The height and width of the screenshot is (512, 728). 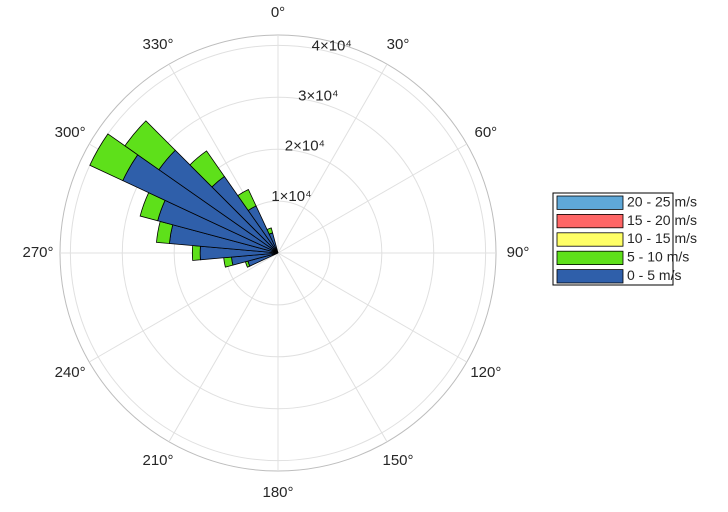 What do you see at coordinates (658, 257) in the screenshot?
I see `legend-label: 5 - 10 m/s` at bounding box center [658, 257].